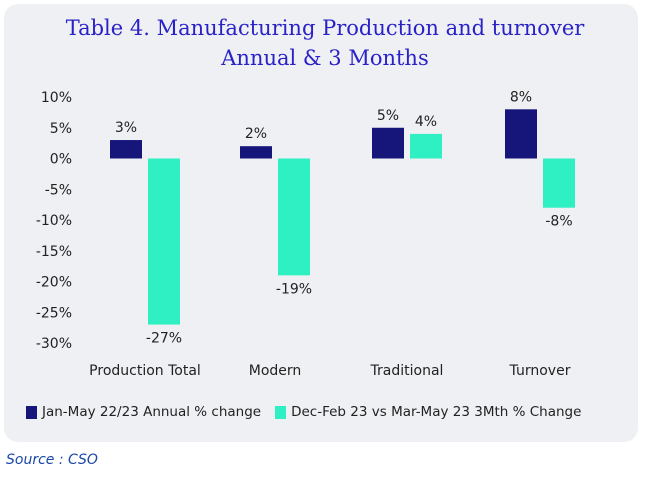 The width and height of the screenshot is (650, 479). Describe the element at coordinates (54, 344) in the screenshot. I see `y-tick-label: -30%` at that location.